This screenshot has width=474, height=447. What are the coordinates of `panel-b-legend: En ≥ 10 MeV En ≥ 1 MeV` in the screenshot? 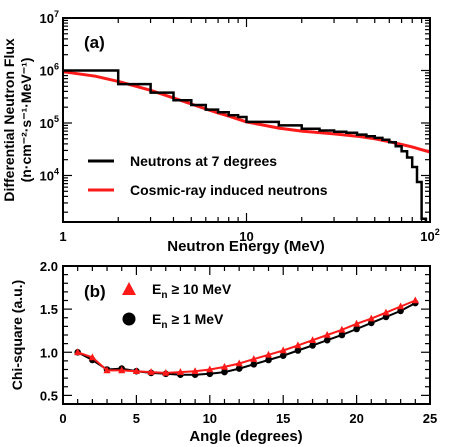 It's located at (177, 306).